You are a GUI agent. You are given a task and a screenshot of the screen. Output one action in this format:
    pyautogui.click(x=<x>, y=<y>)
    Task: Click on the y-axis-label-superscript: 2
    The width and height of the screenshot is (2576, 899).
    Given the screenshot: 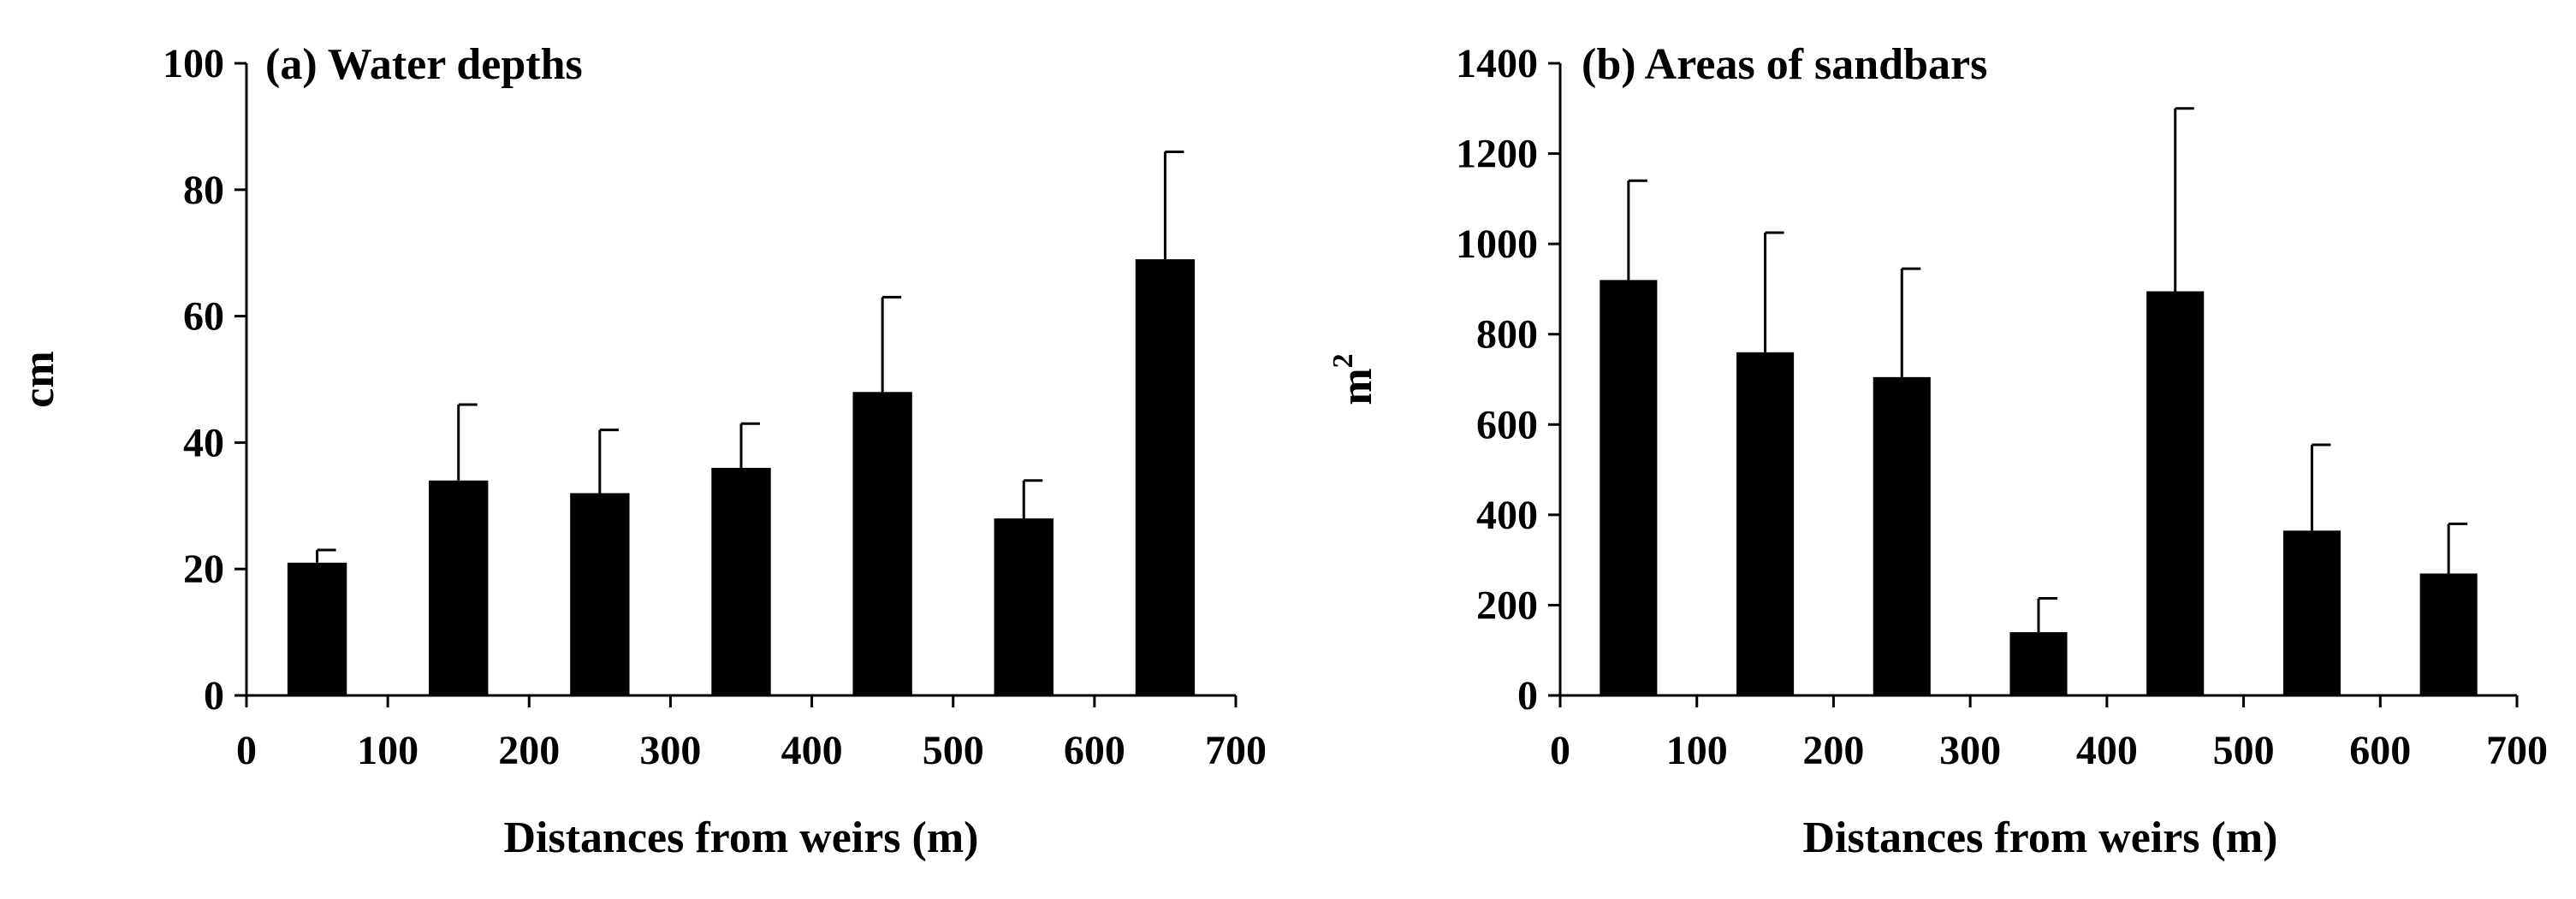 What is the action you would take?
    pyautogui.click(x=1343, y=361)
    